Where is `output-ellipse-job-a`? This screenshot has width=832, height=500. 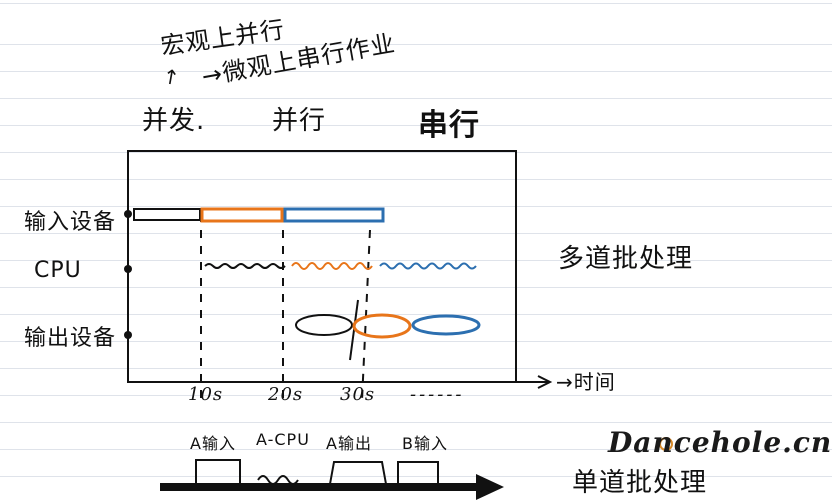 output-ellipse-job-a is located at coordinates (324, 325).